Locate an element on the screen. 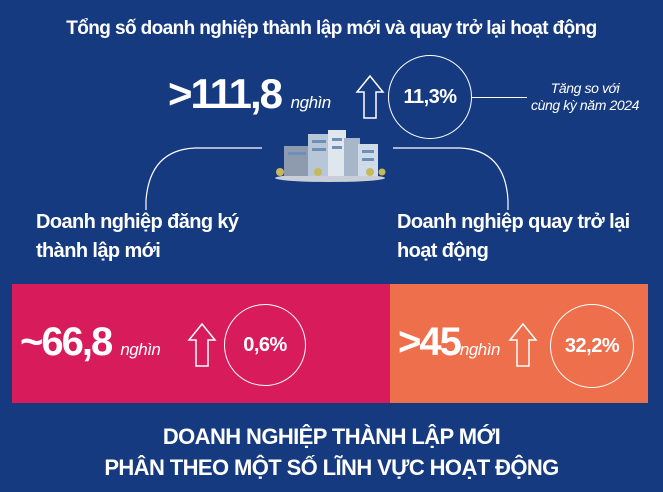 This screenshot has height=492, width=663. new-number: ~66,8 is located at coordinates (66, 342).